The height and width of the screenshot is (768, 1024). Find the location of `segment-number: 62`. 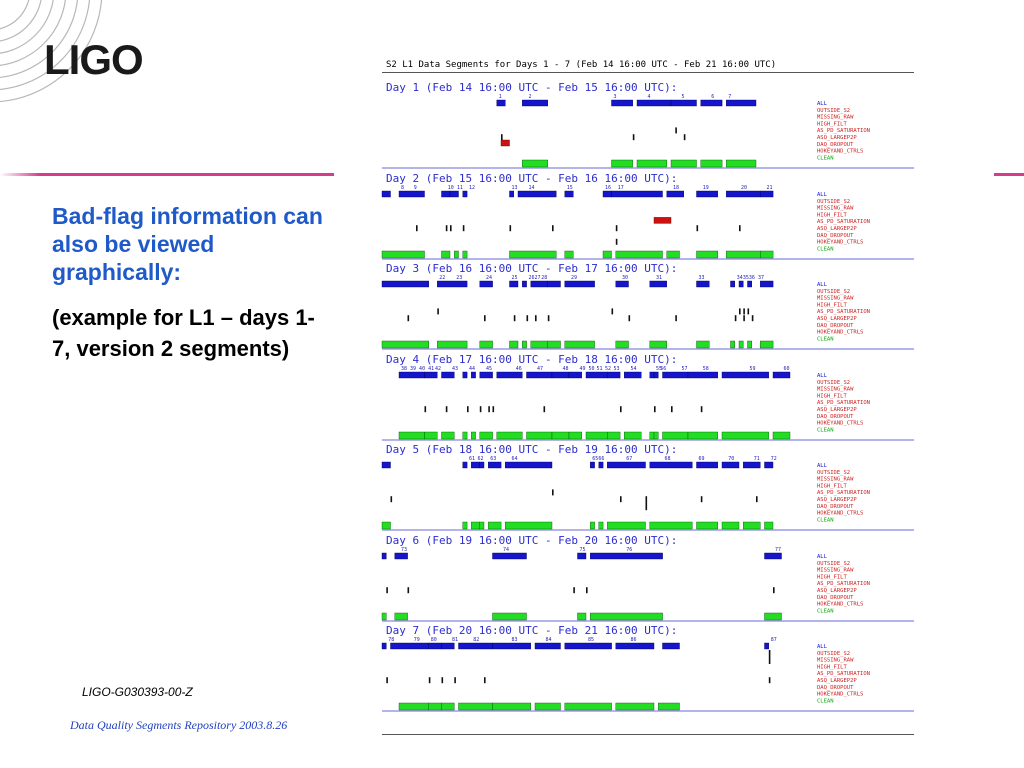

segment-number: 62 is located at coordinates (481, 459).